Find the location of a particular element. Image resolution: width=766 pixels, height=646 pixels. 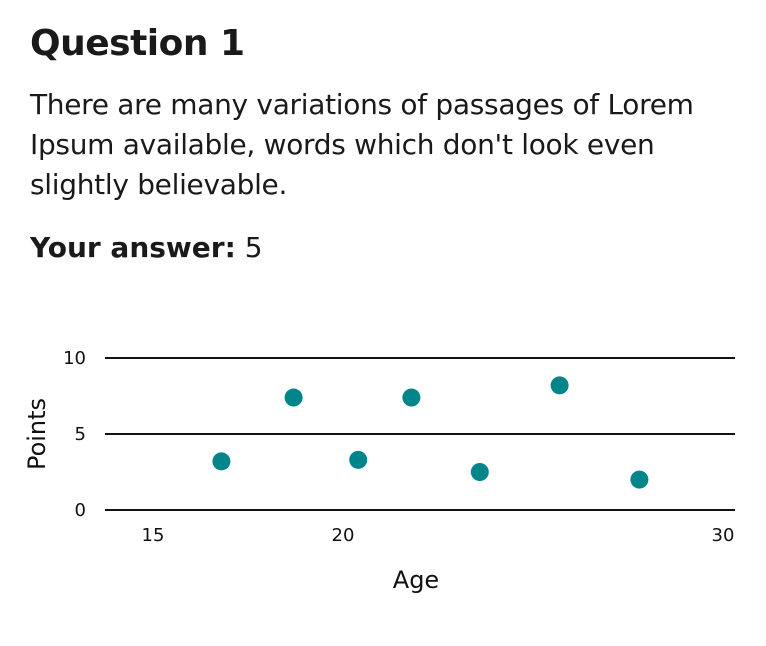

y-tick-label: 0 is located at coordinates (80, 510).